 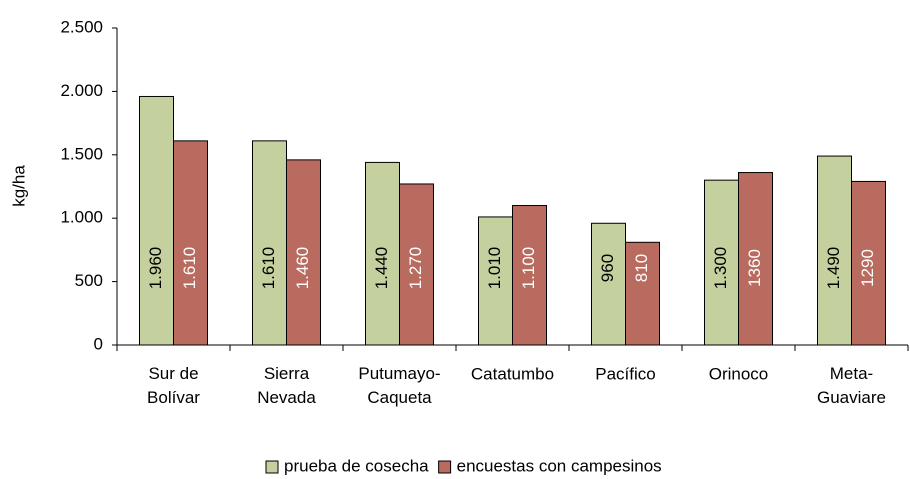 I want to click on value-label: 1.270, so click(x=415, y=268).